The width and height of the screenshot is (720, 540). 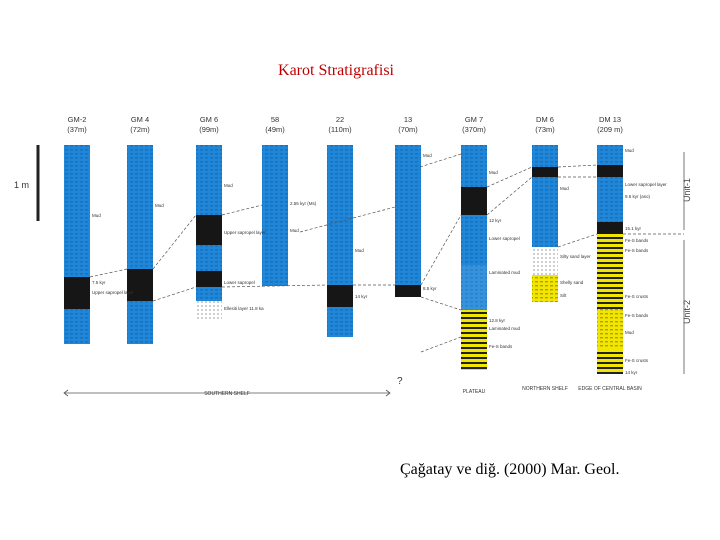 What do you see at coordinates (610, 119) in the screenshot?
I see `core-name: DM 13` at bounding box center [610, 119].